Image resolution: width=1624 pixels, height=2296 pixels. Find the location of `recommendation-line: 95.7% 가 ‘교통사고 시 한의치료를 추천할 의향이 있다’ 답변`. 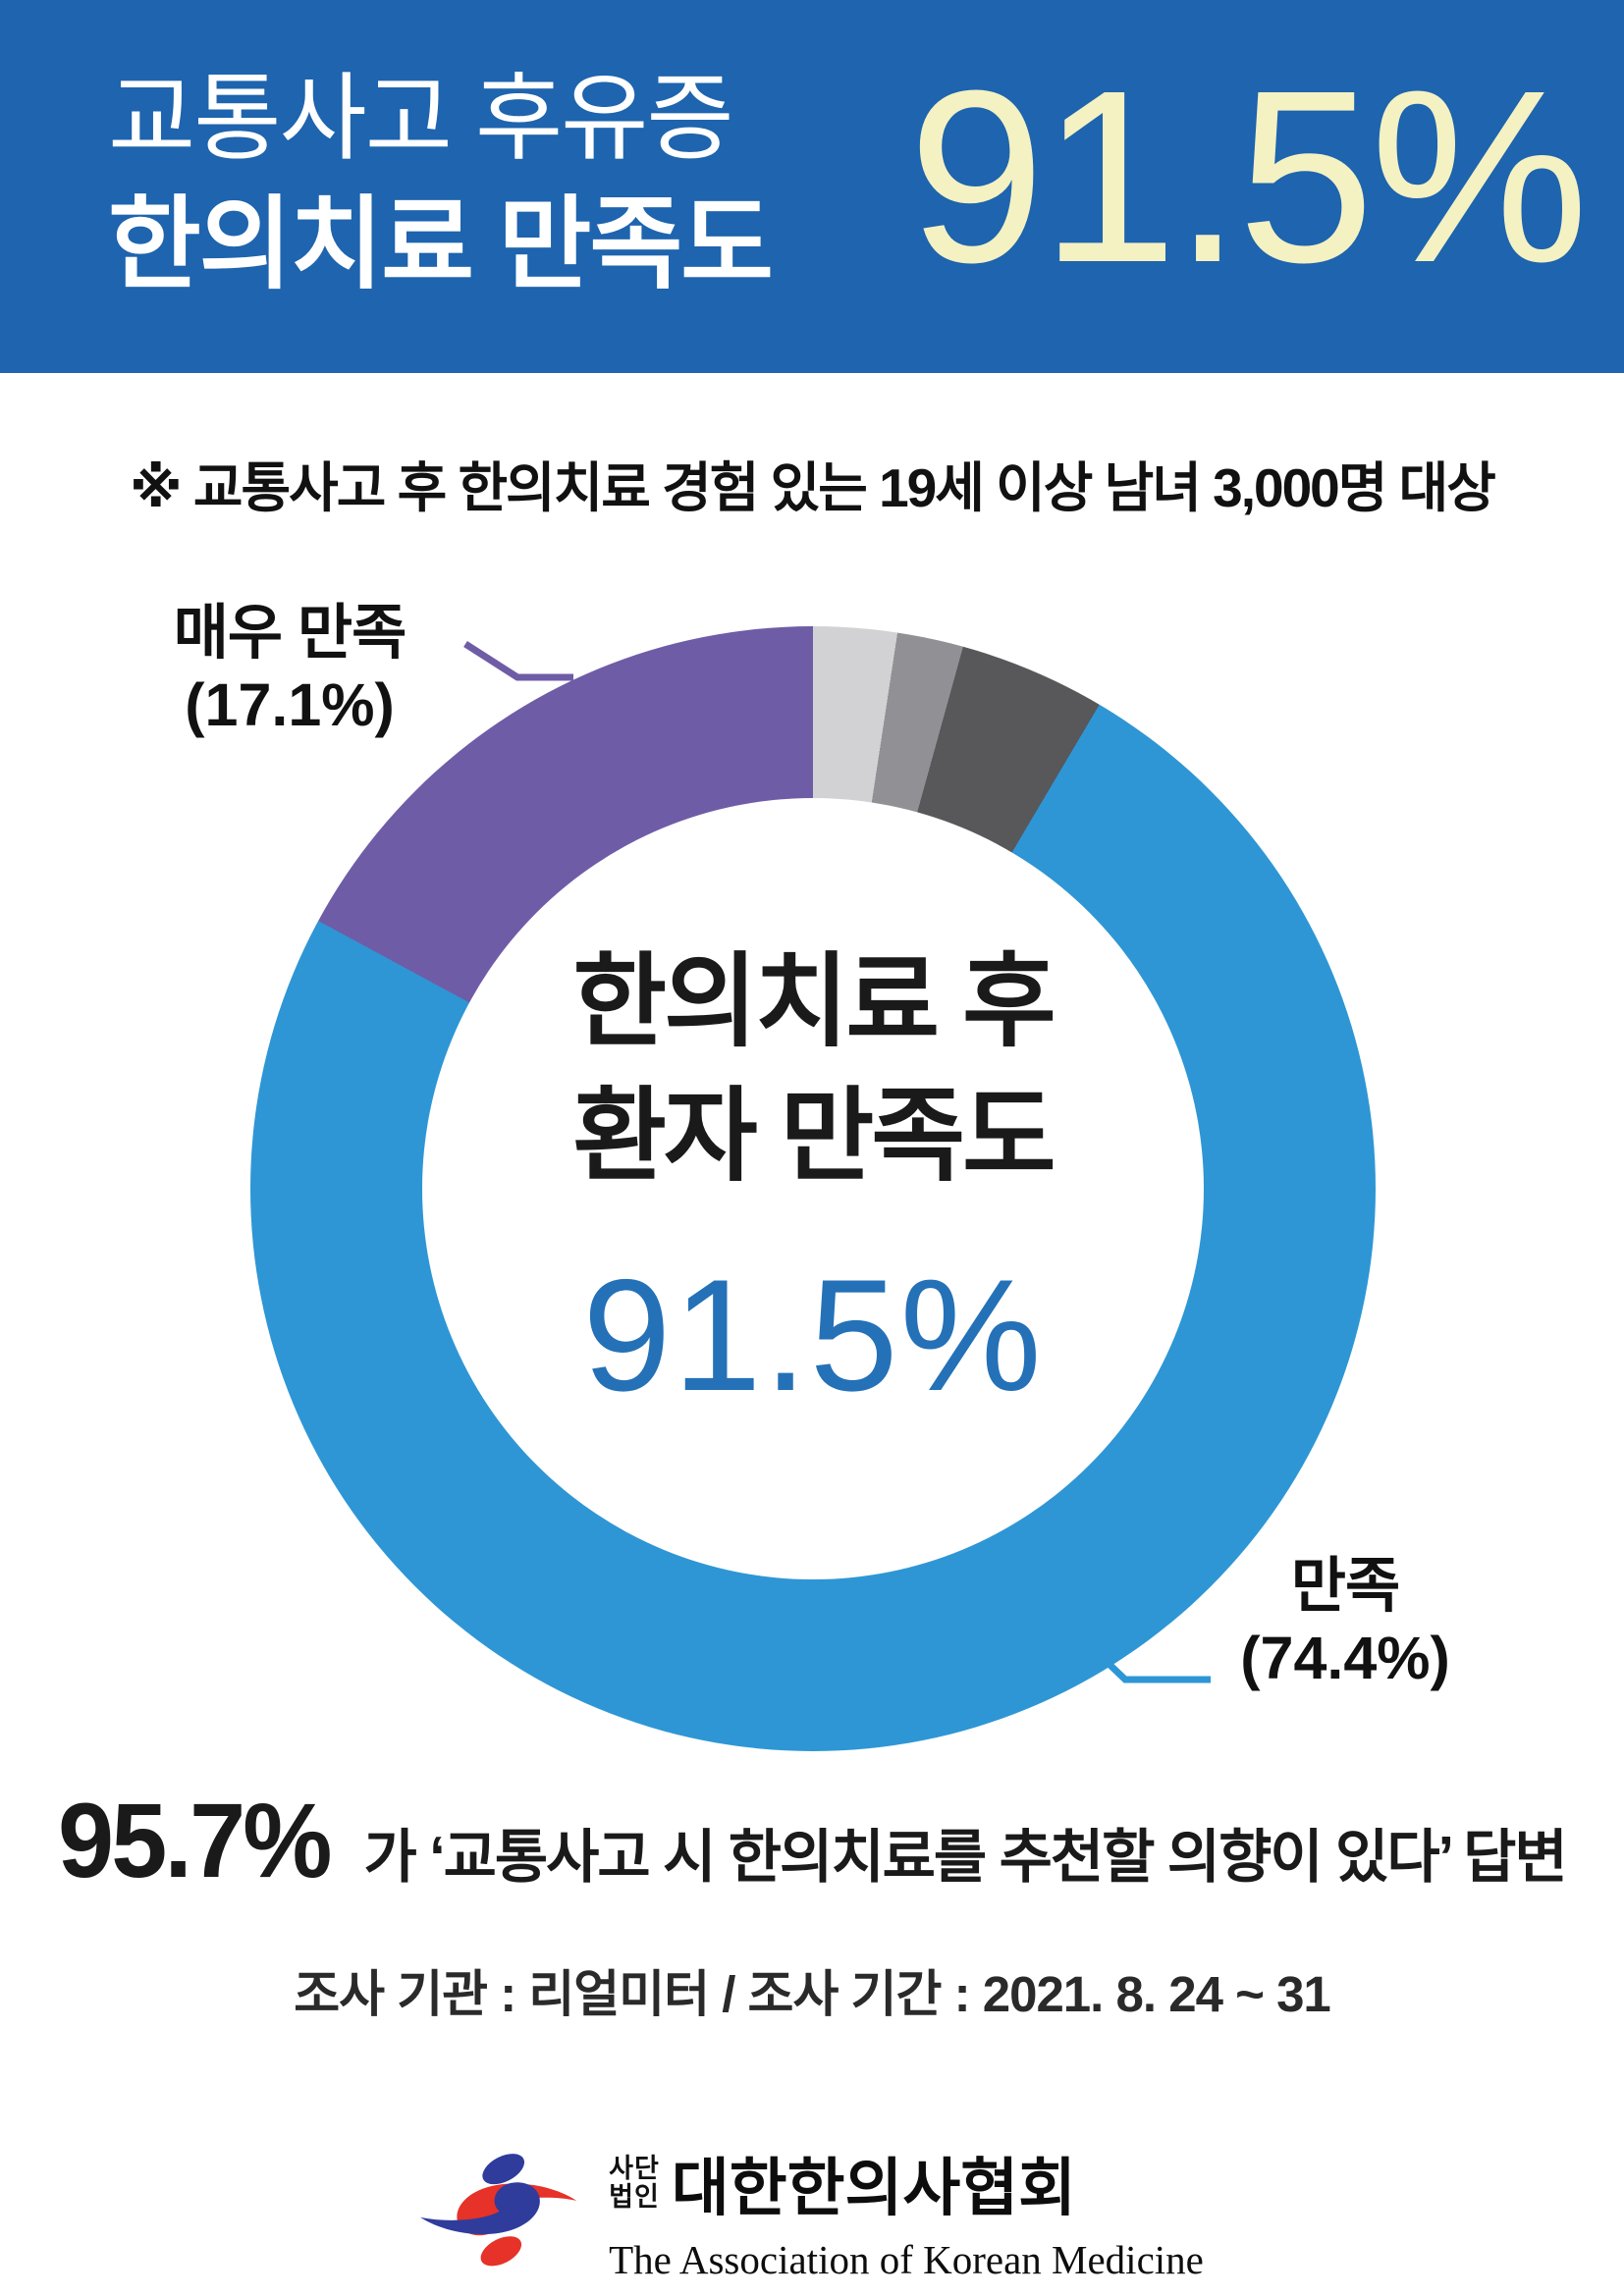

recommendation-line: 95.7% 가 ‘교통사고 시 한의치료를 추천할 의향이 있다’ 답변 is located at coordinates (812, 1840).